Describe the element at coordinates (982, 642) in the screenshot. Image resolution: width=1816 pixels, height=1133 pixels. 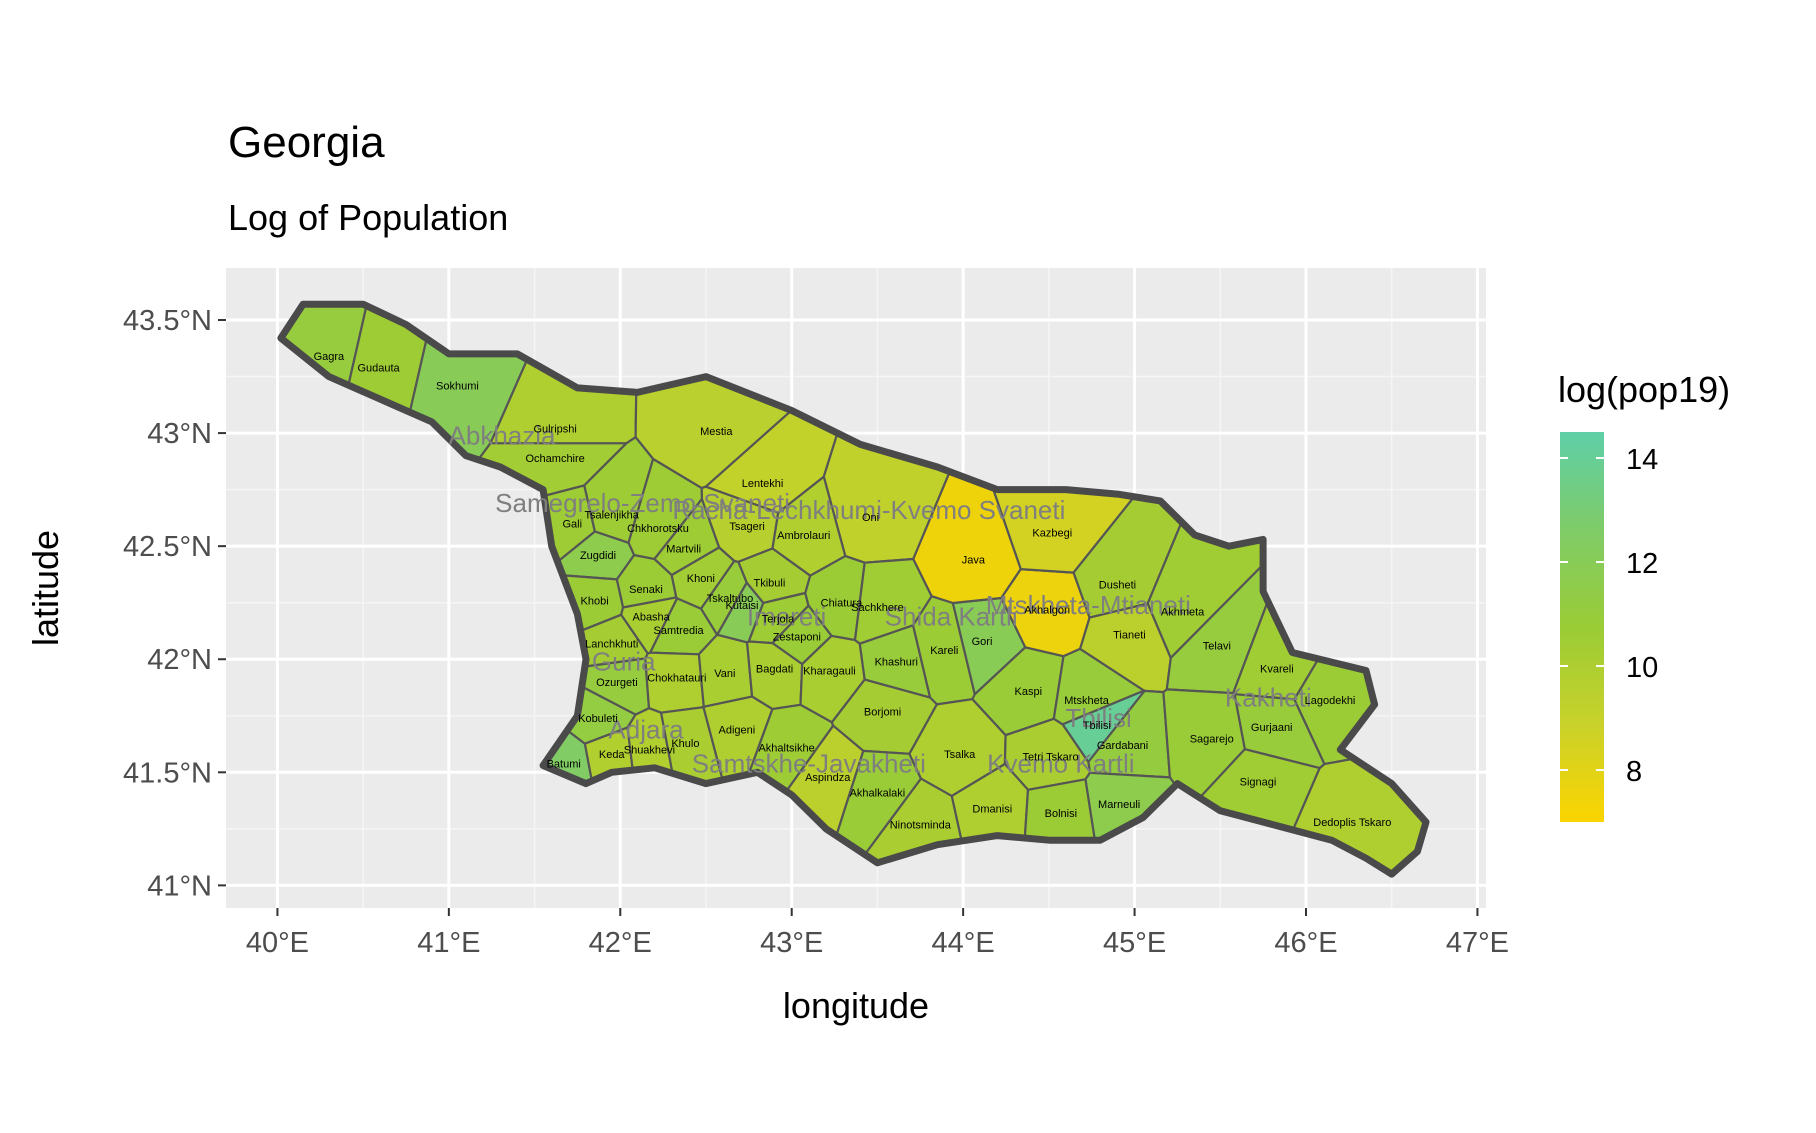
I see `district-label: Gori` at that location.